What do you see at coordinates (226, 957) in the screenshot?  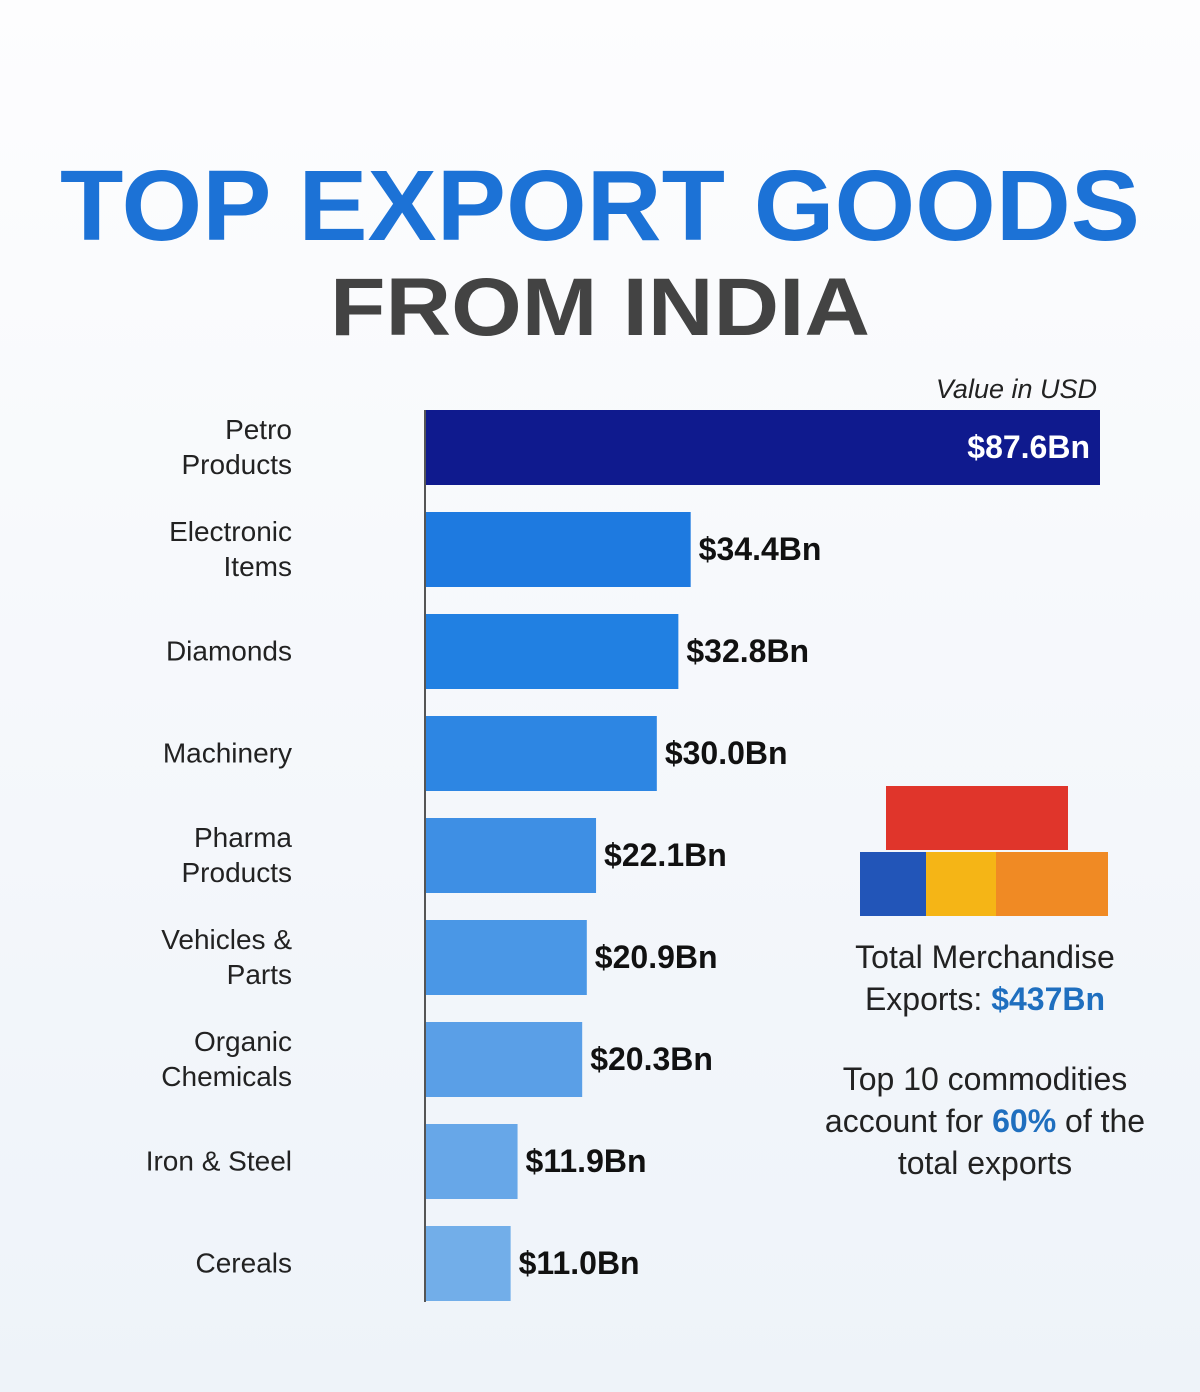 I see `category-label: Vehicles & Parts` at bounding box center [226, 957].